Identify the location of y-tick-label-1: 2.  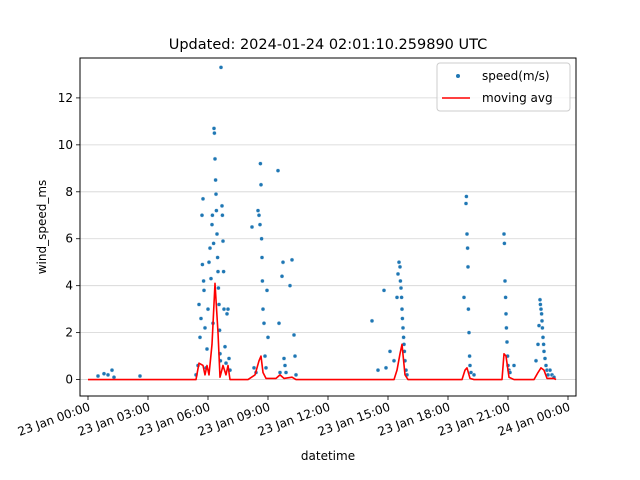
(69, 333).